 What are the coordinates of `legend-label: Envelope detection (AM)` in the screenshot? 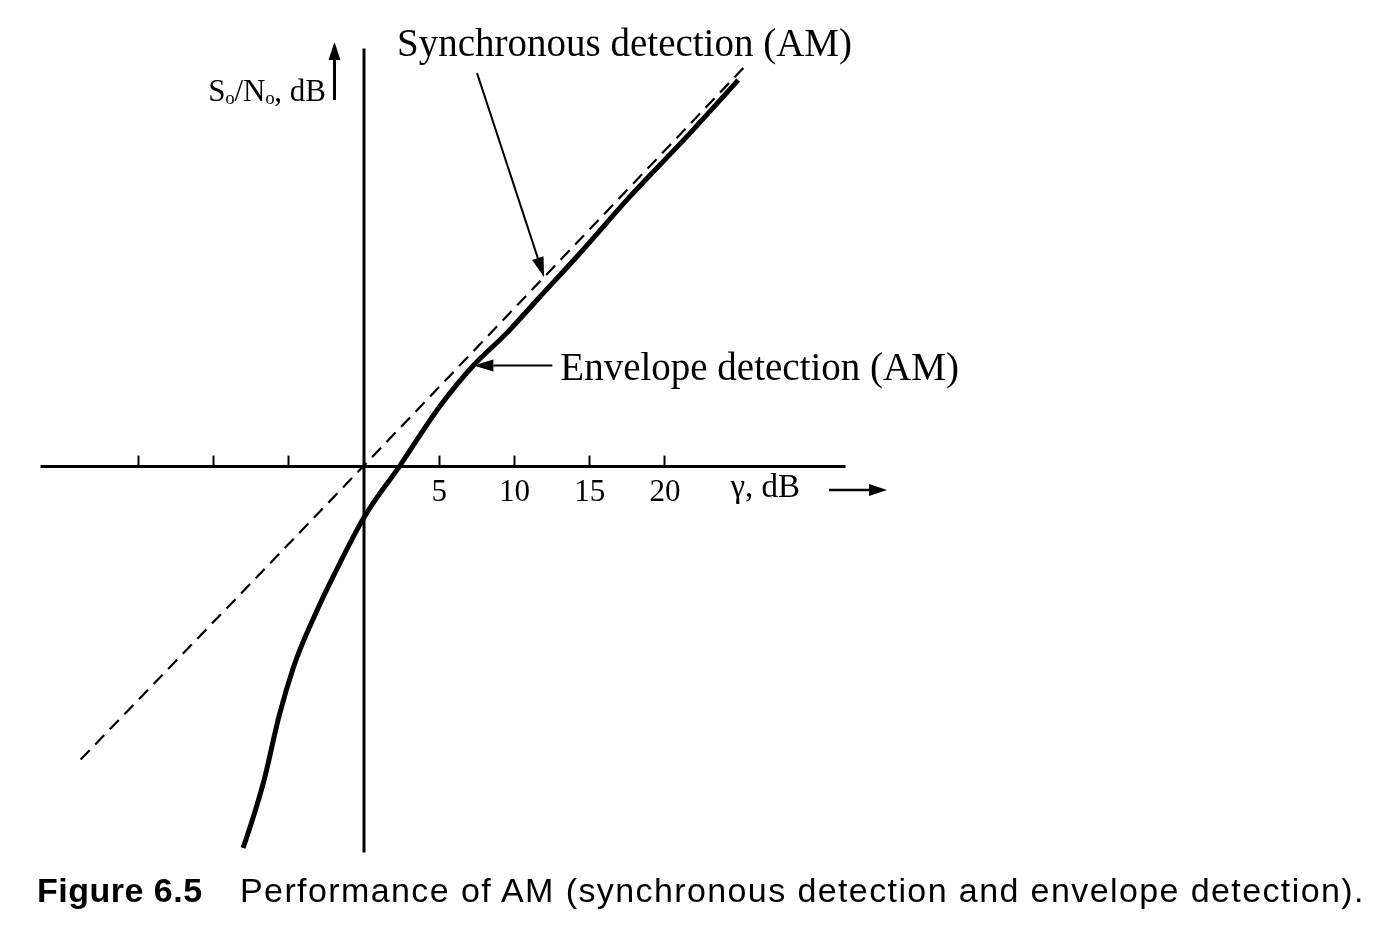 It's located at (759, 366).